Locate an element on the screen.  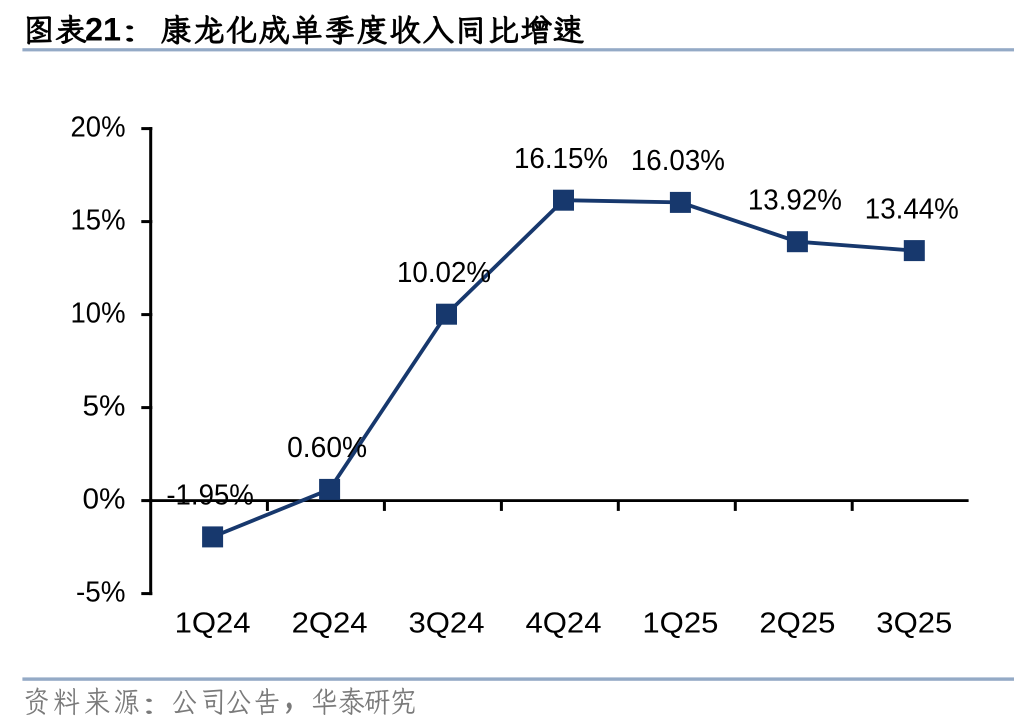
svg-text: 3Q24 is located at coordinates (447, 624).